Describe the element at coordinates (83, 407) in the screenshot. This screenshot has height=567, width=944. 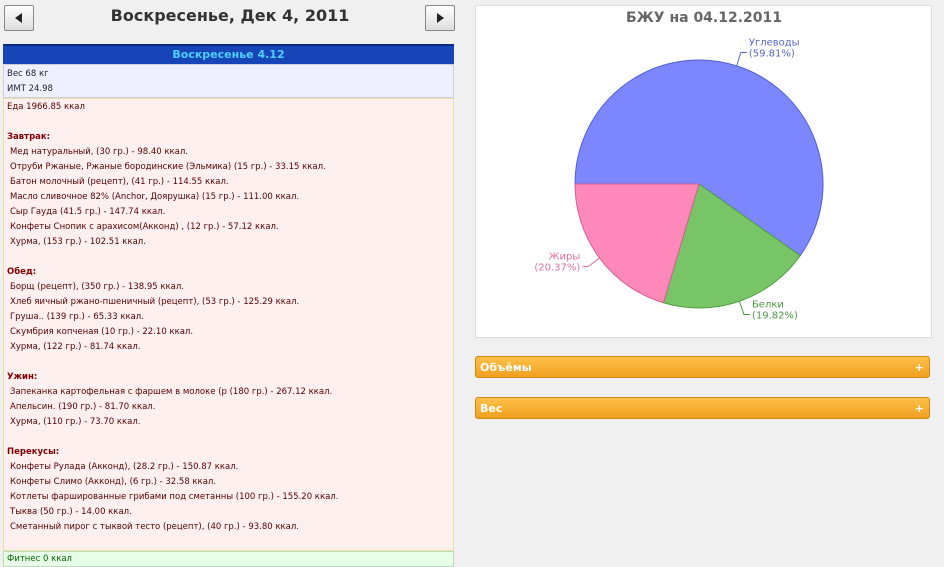
I see `food-item: Апельсин. (190 гр.) - 81.70 ккал.` at that location.